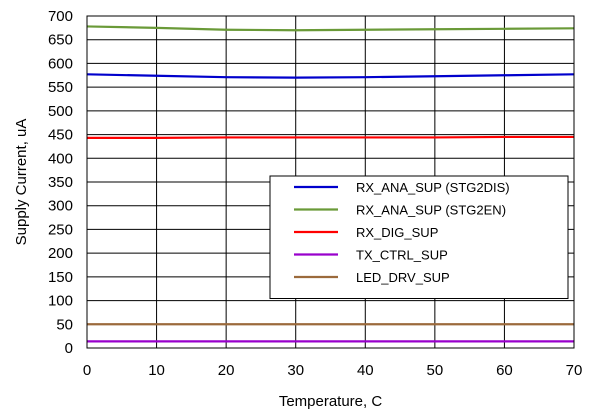 The image size is (595, 414). What do you see at coordinates (60, 301) in the screenshot?
I see `y-tick-label: 100` at bounding box center [60, 301].